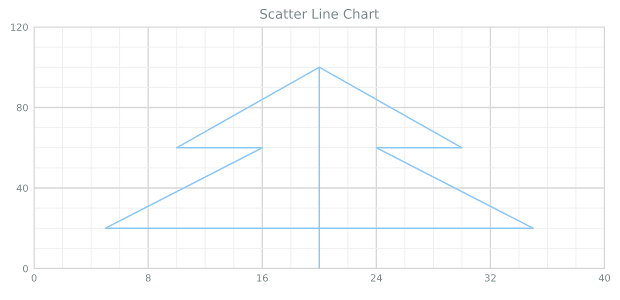 This screenshot has width=620, height=300. I want to click on chart-title: Scatter Line Chart, so click(319, 13).